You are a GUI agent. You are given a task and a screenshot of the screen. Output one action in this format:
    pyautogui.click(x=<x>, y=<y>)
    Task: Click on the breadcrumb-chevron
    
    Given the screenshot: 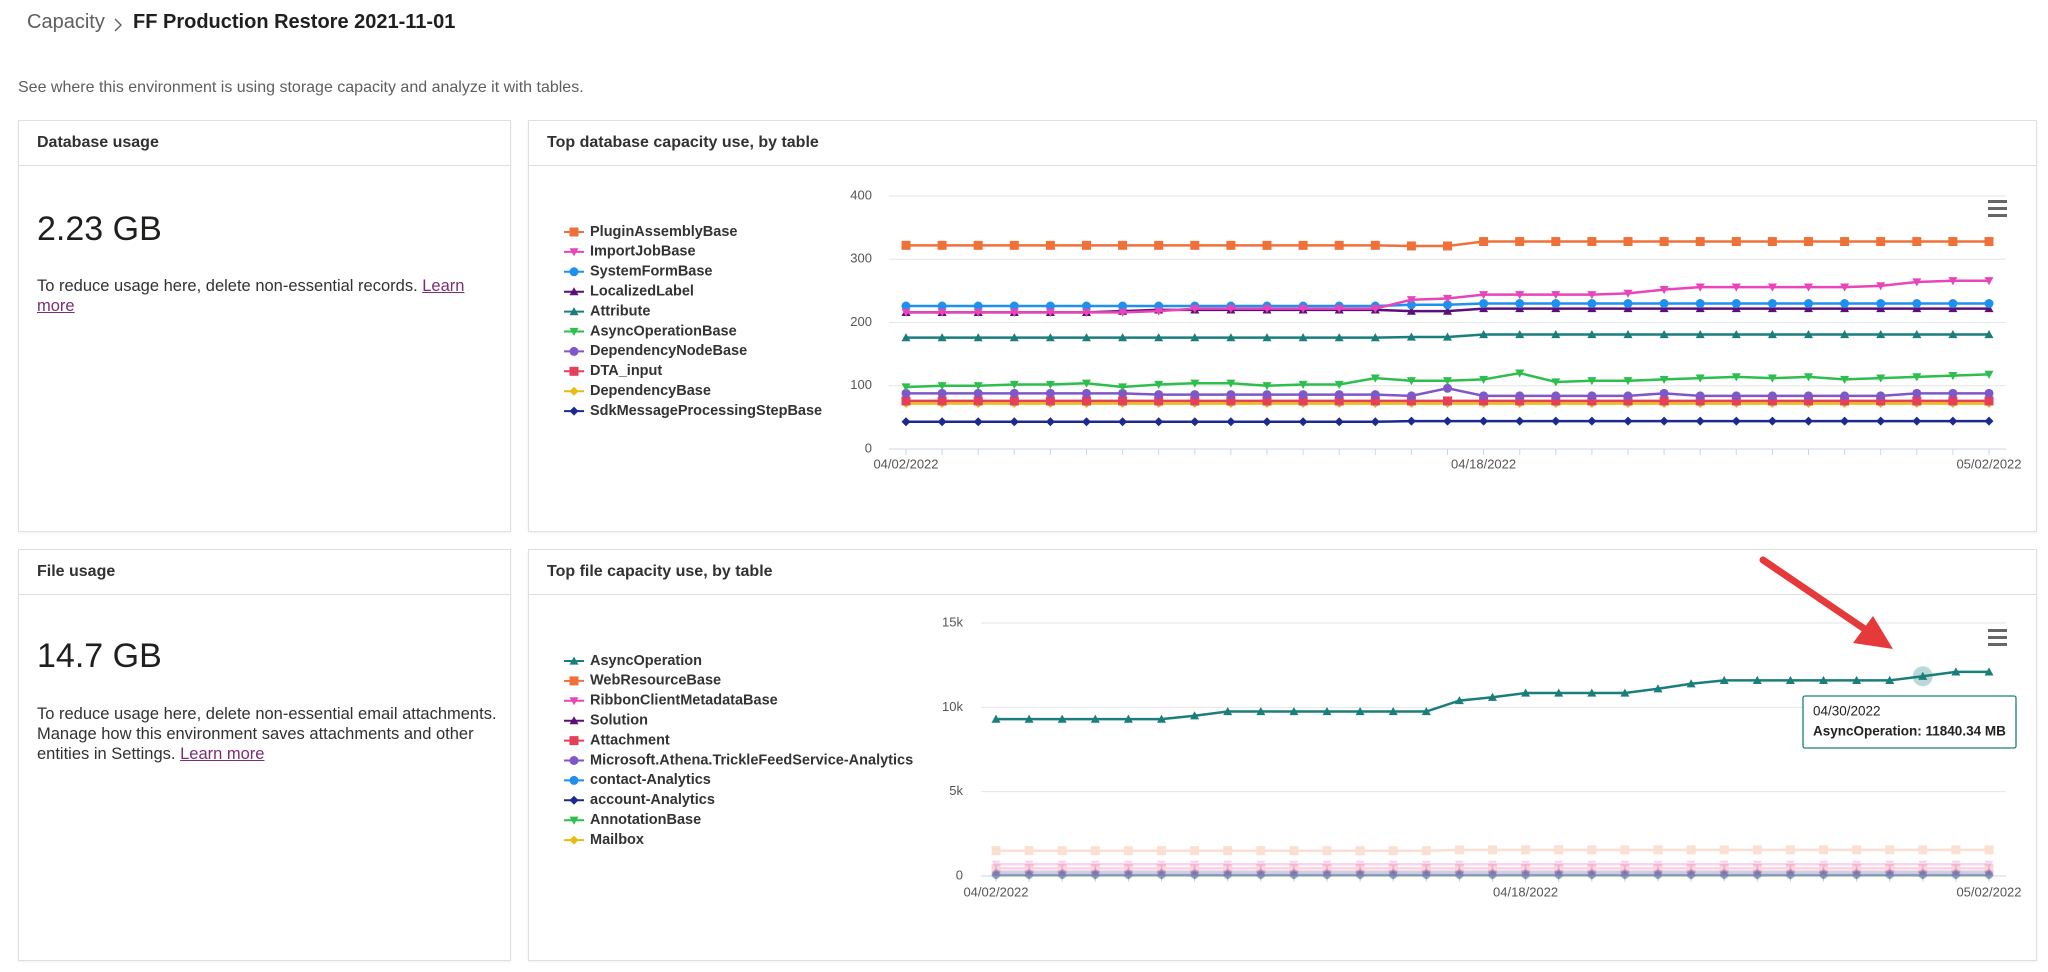 What is the action you would take?
    pyautogui.click(x=118, y=25)
    